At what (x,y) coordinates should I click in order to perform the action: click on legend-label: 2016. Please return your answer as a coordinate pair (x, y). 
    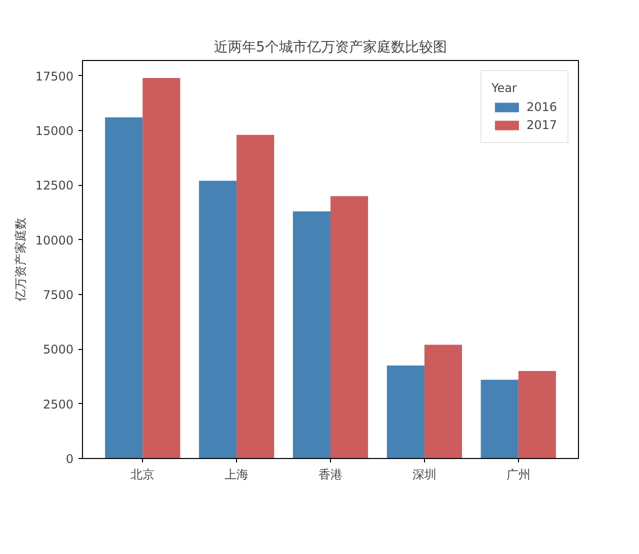
    Looking at the image, I should click on (541, 107).